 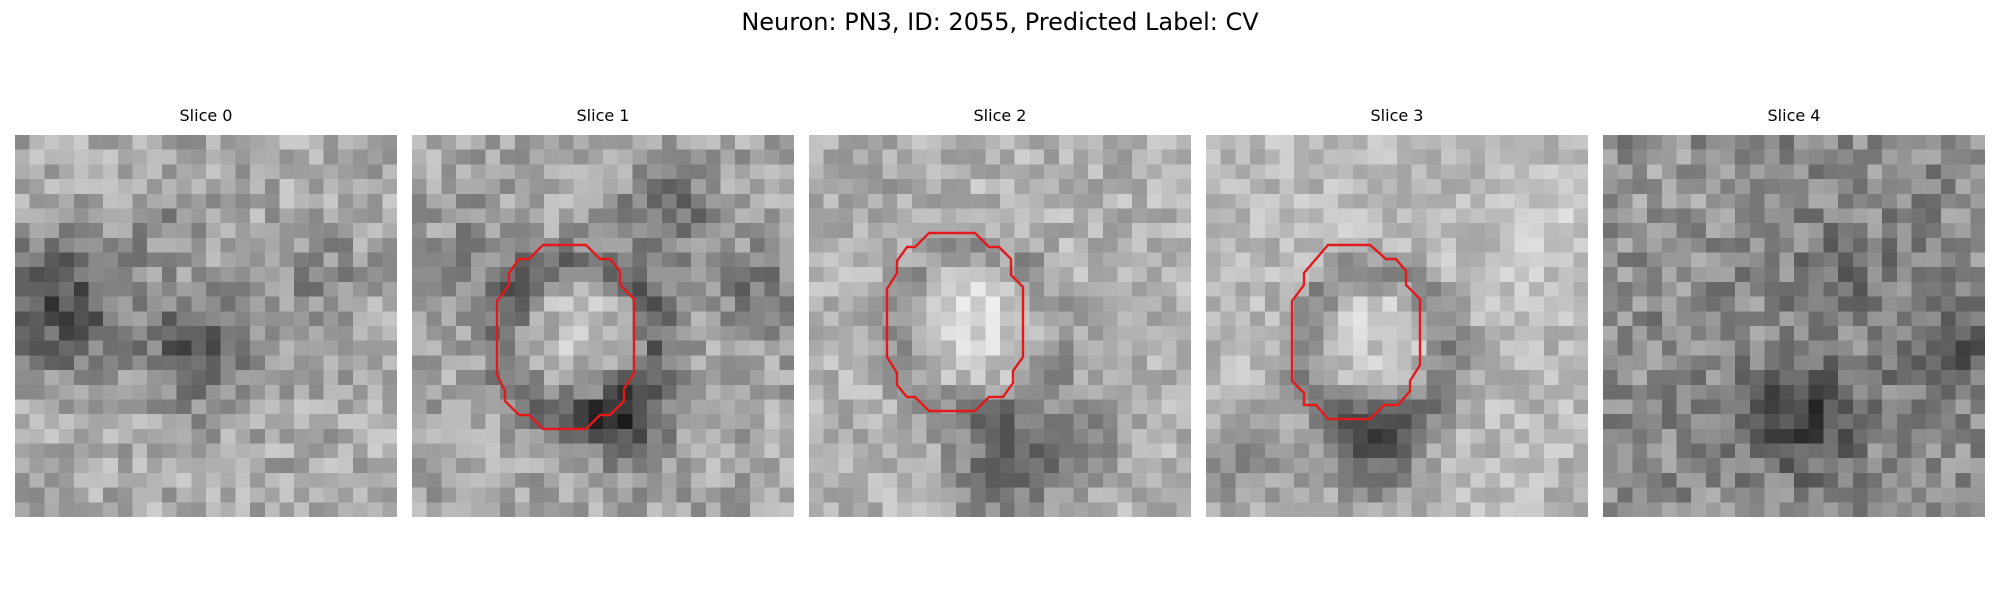 I want to click on slice-panel-4: Slice 4, so click(x=1794, y=311).